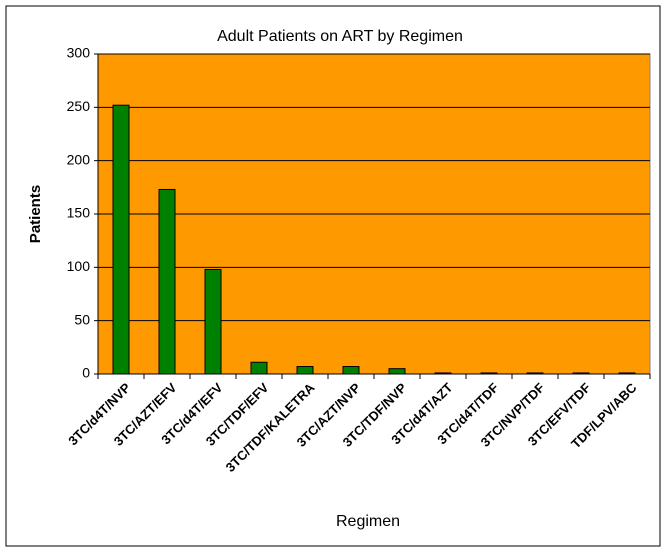  Describe the element at coordinates (368, 521) in the screenshot. I see `x-axis-label: Regimen` at that location.